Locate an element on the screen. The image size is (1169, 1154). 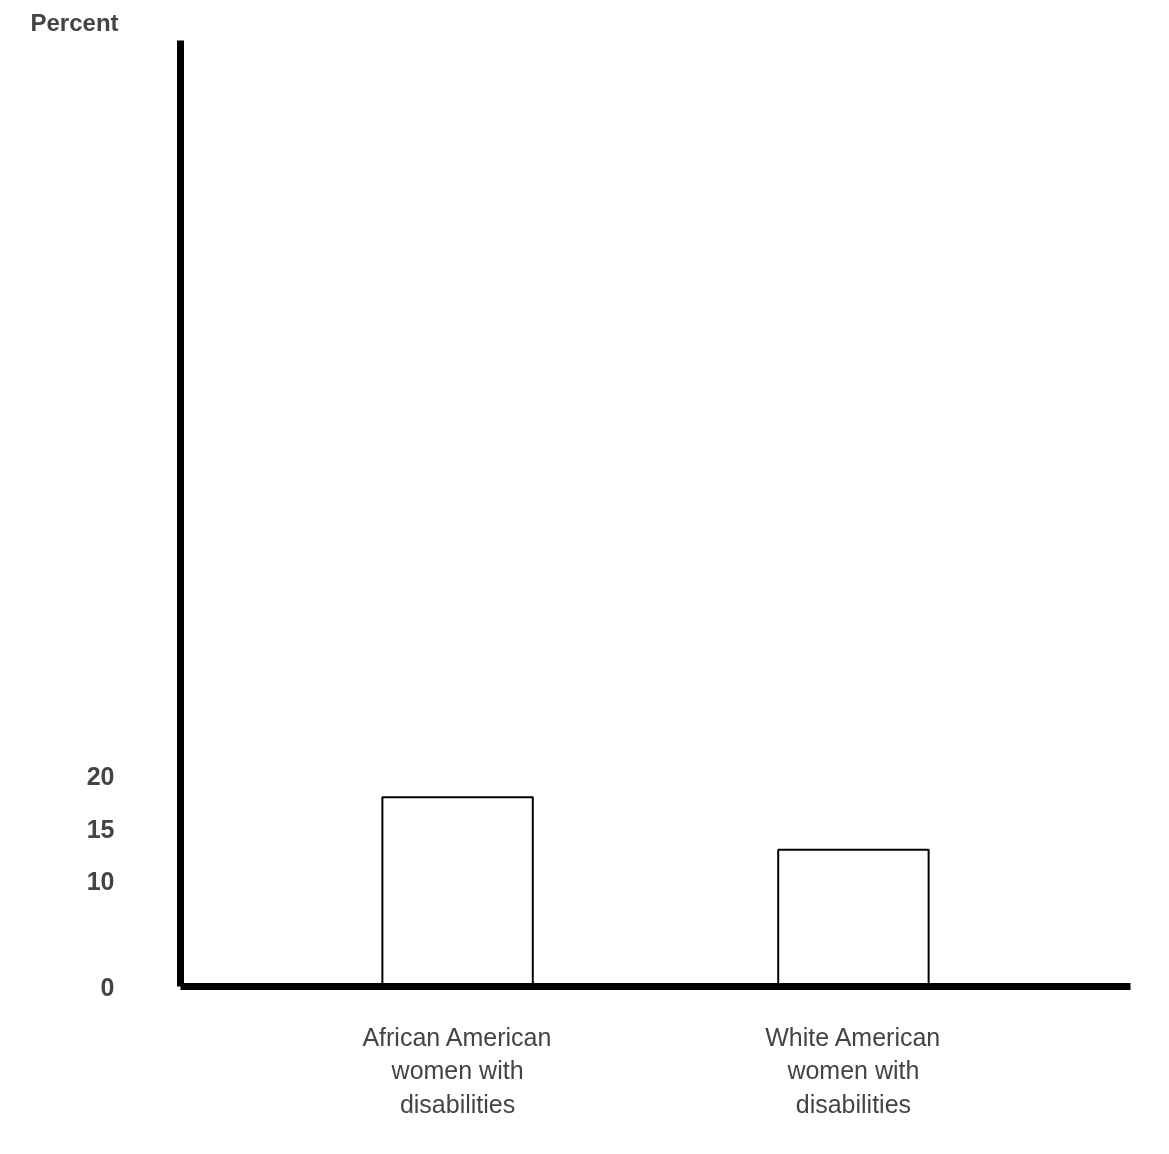
x-tick-label: African American women with disabilities is located at coordinates (457, 1070).